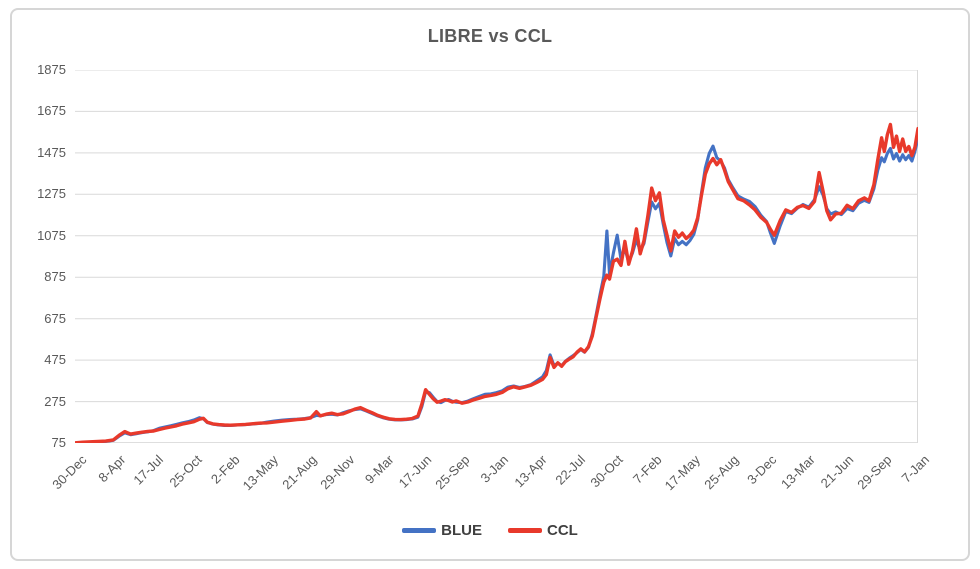 This screenshot has width=980, height=569. Describe the element at coordinates (51, 152) in the screenshot. I see `y-tick-label: 1475` at that location.